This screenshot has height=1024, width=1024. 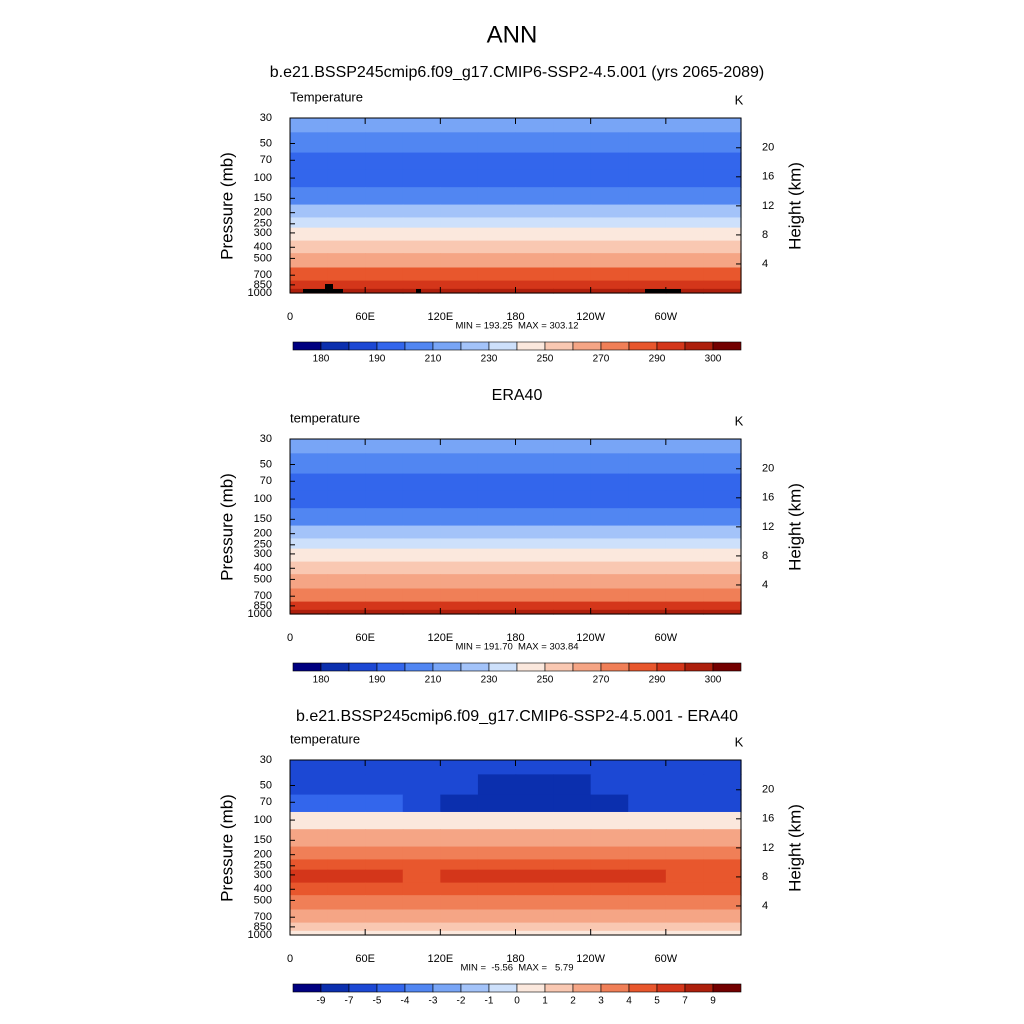 What do you see at coordinates (260, 614) in the screenshot?
I see `y-tick-label: 1000` at bounding box center [260, 614].